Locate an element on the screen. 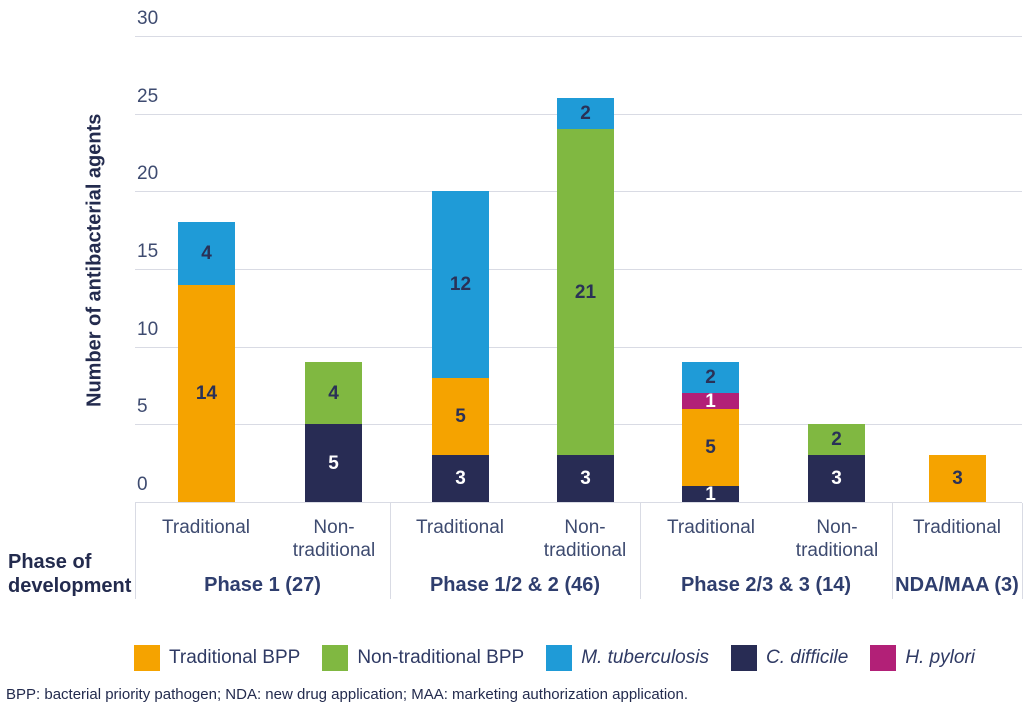  segment-value-label: 14 is located at coordinates (206, 393).